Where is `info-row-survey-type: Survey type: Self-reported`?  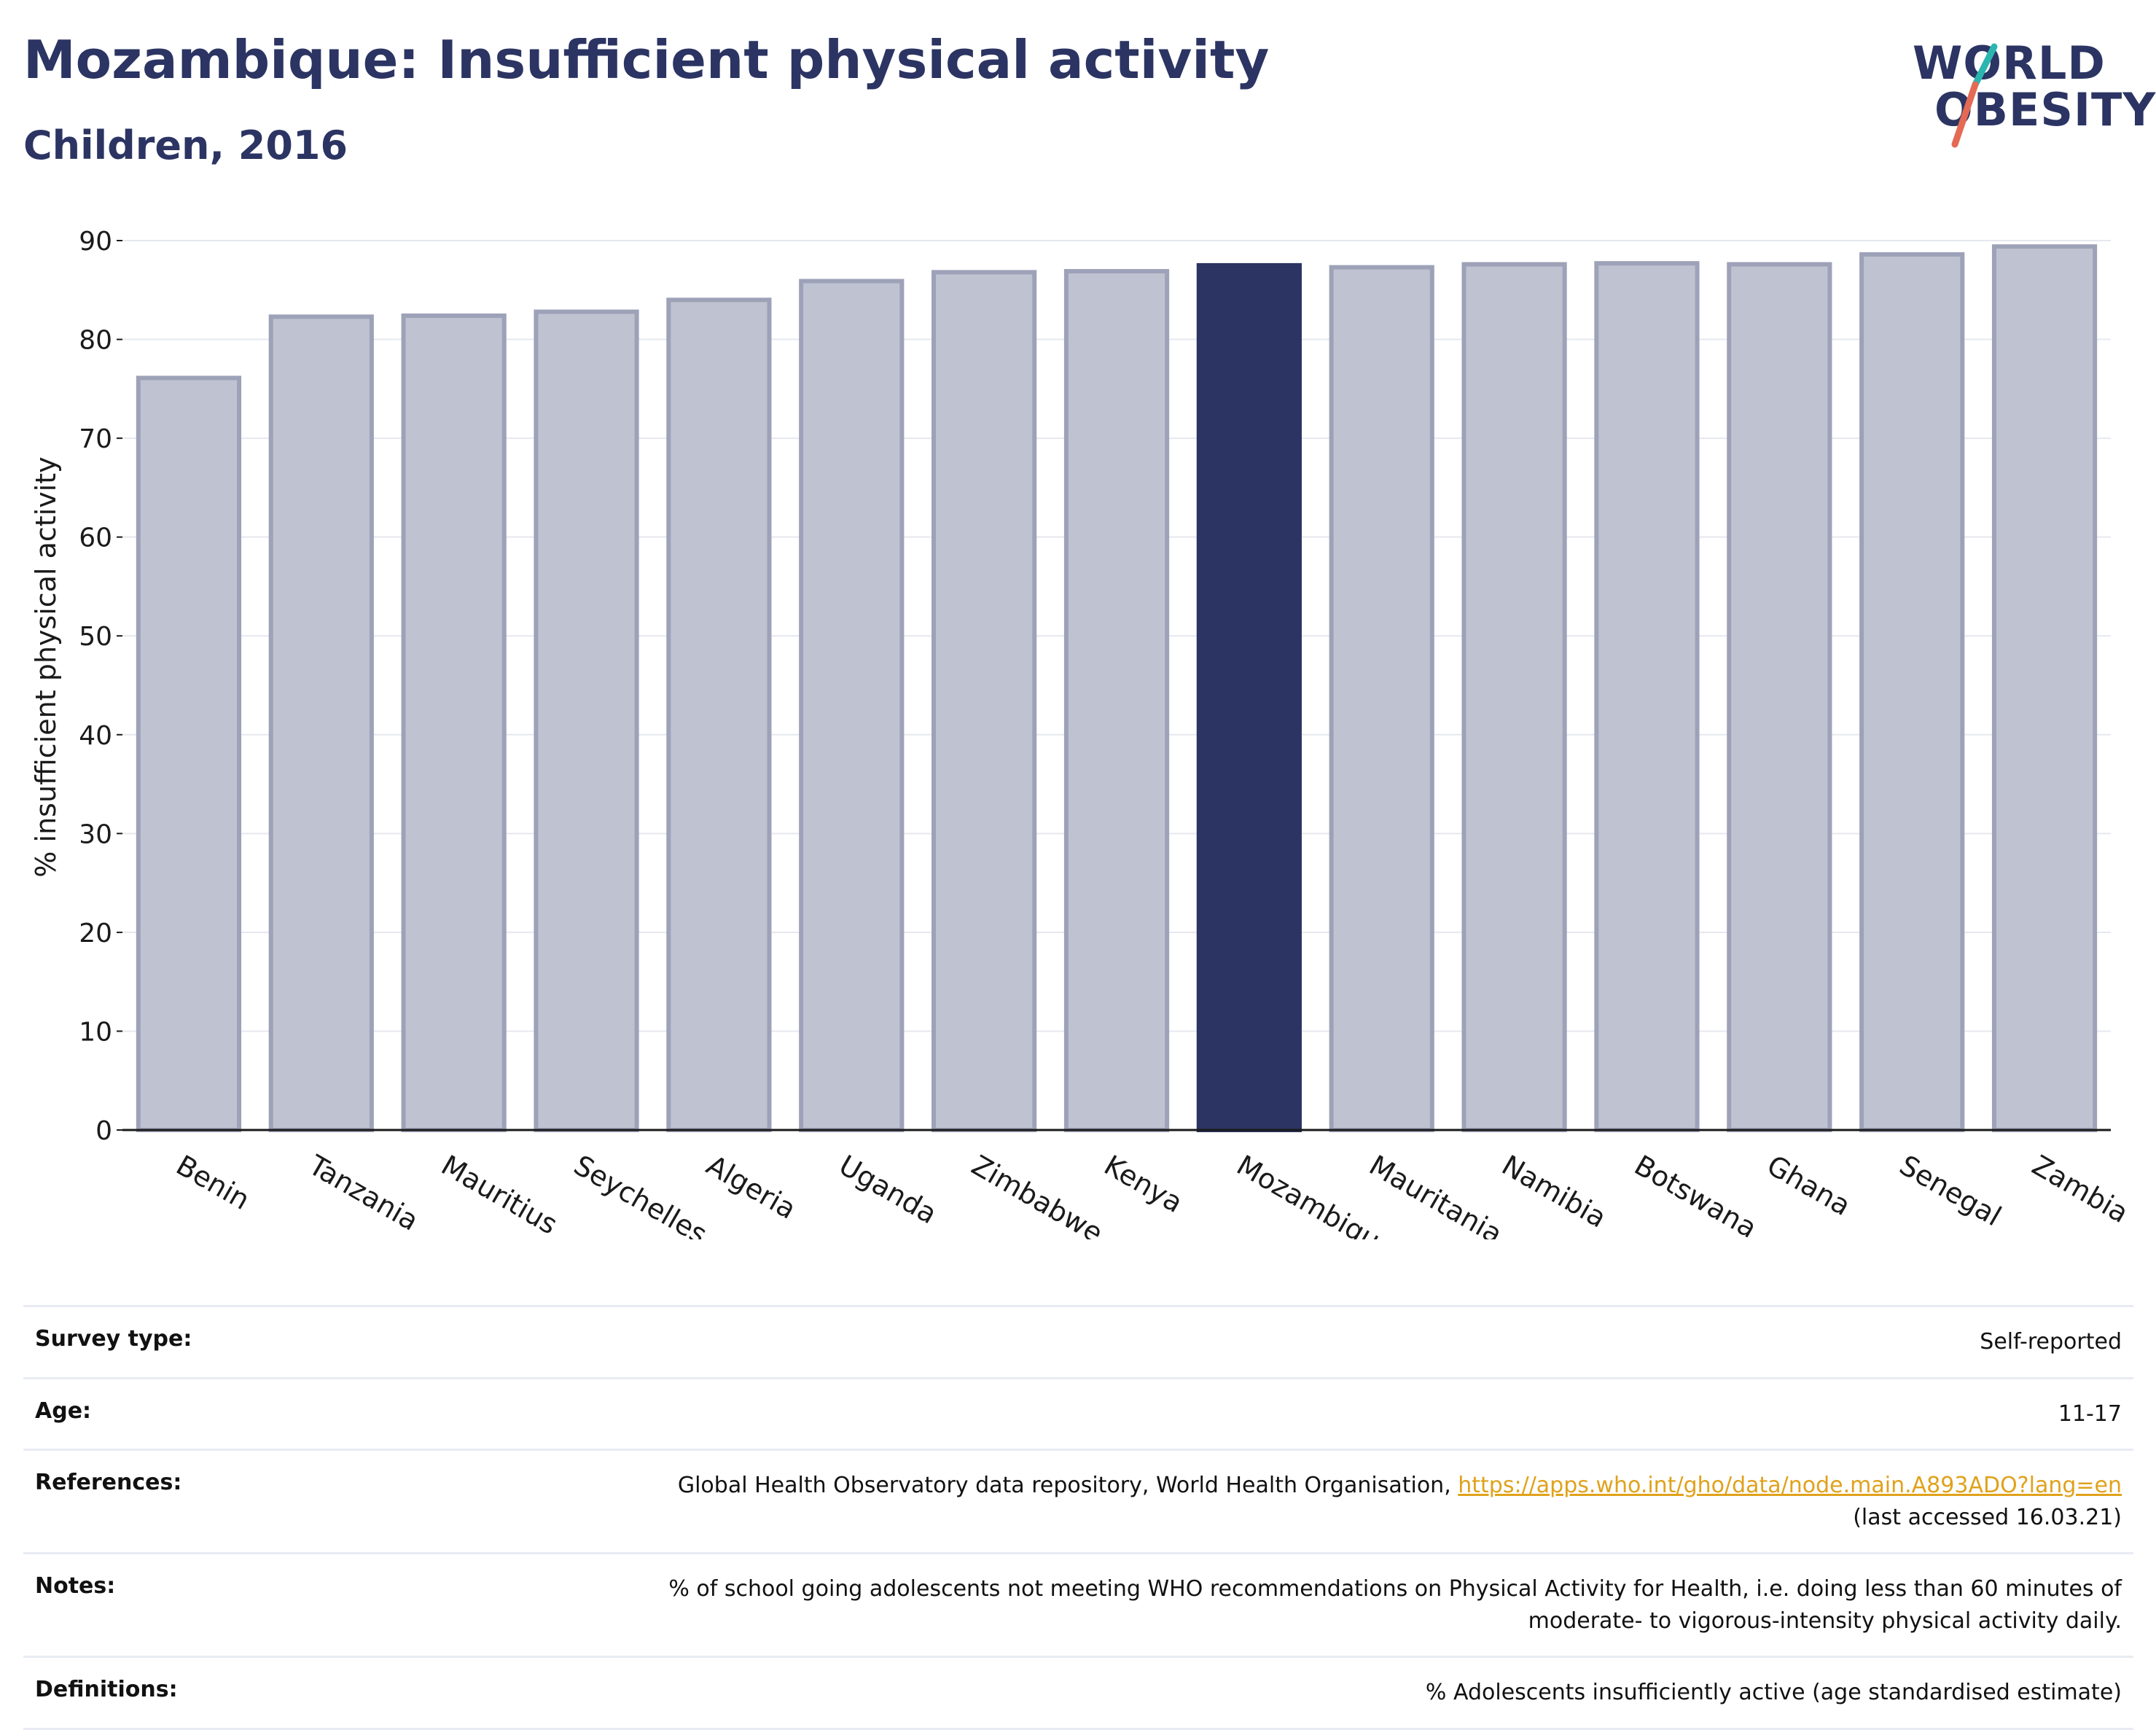
info-row-survey-type: Survey type: Self-reported is located at coordinates (1078, 1341).